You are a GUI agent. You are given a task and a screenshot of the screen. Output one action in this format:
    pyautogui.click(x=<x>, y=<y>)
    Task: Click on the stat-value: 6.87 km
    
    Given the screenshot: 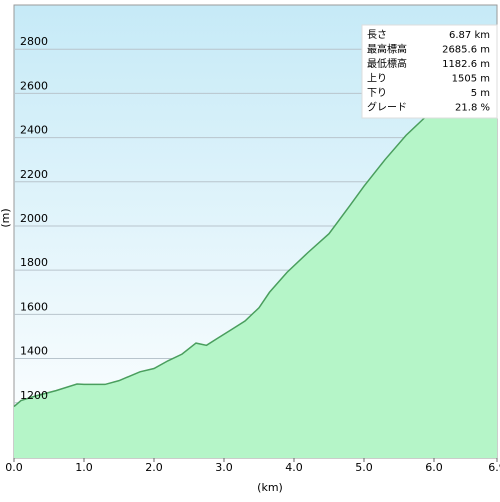 What is the action you would take?
    pyautogui.click(x=469, y=35)
    